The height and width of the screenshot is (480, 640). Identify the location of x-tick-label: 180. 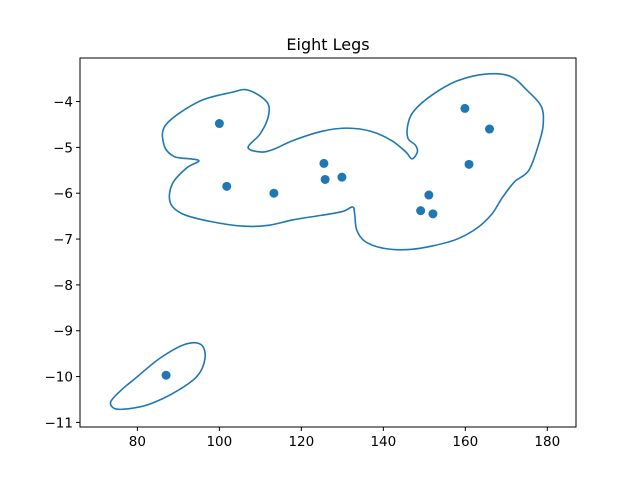
(547, 442).